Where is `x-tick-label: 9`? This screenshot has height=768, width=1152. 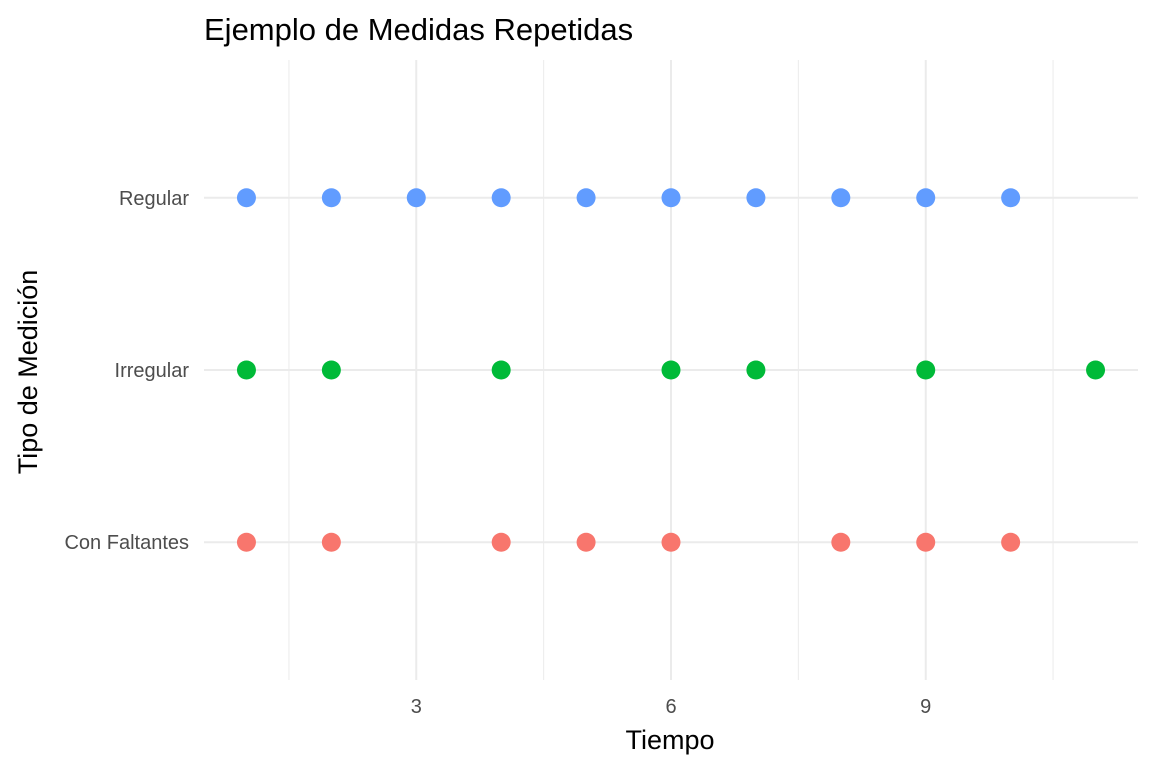
x-tick-label: 9 is located at coordinates (925, 707).